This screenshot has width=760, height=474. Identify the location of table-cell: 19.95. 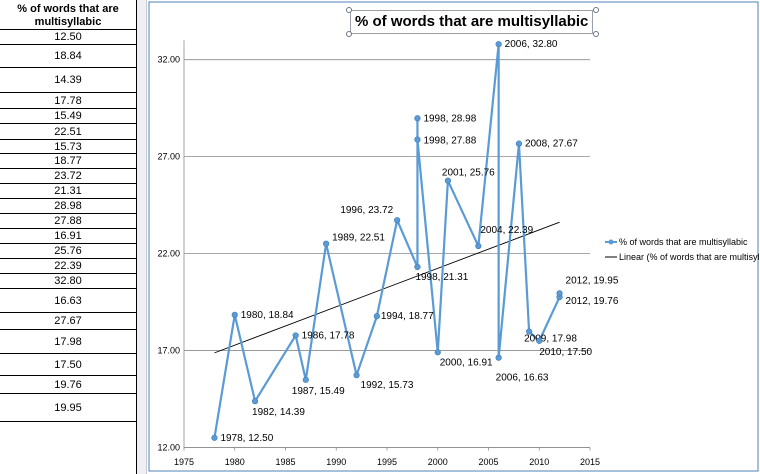
(68, 408).